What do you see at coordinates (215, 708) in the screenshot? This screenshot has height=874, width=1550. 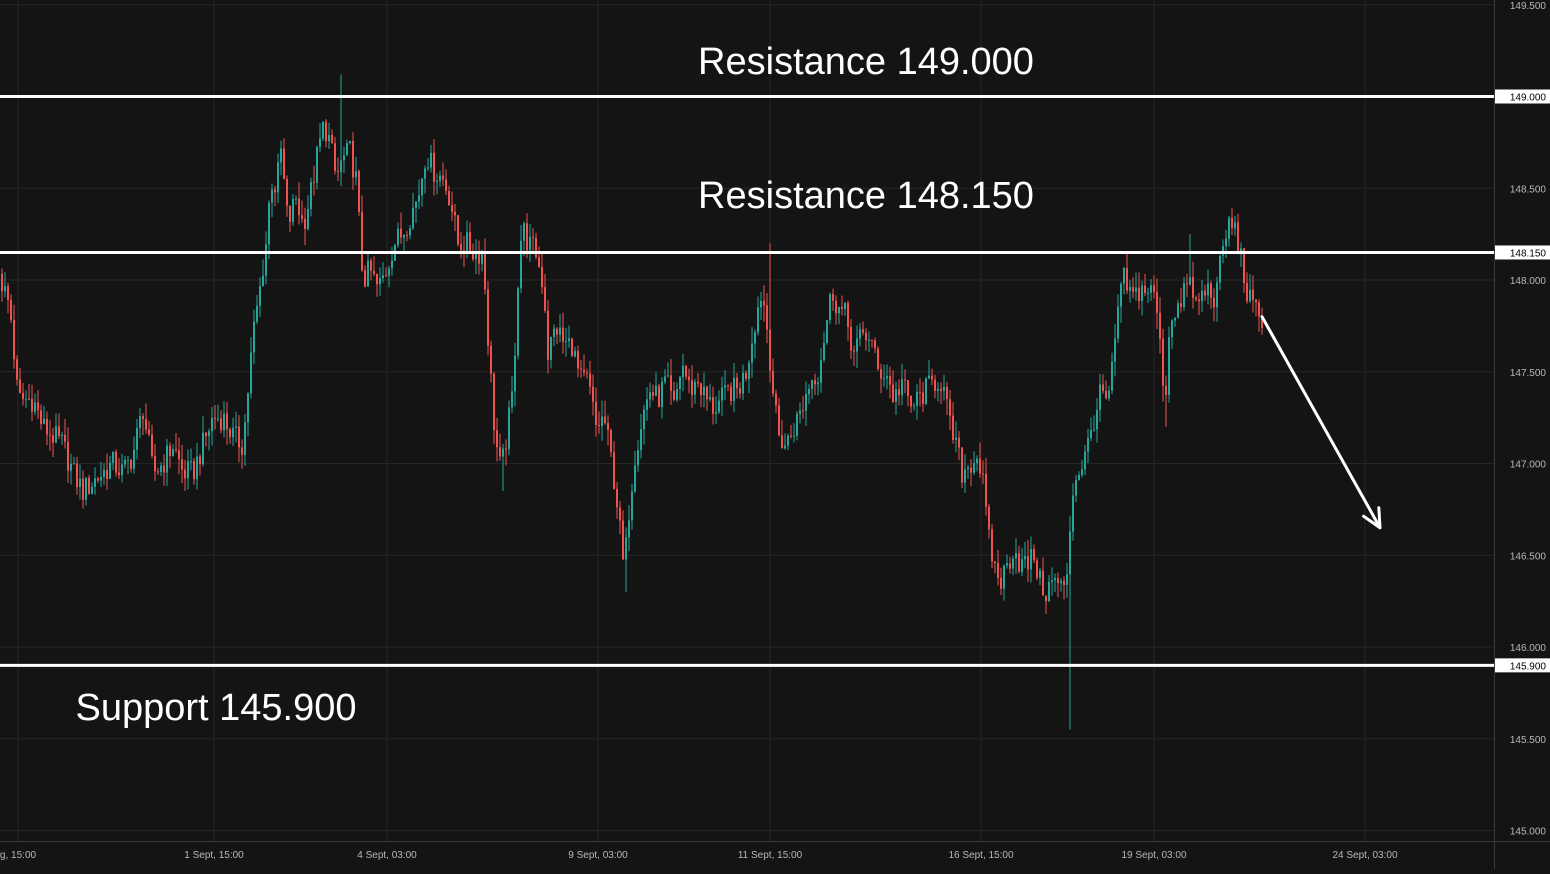 I see `support-145900-label: Support 145.900` at bounding box center [215, 708].